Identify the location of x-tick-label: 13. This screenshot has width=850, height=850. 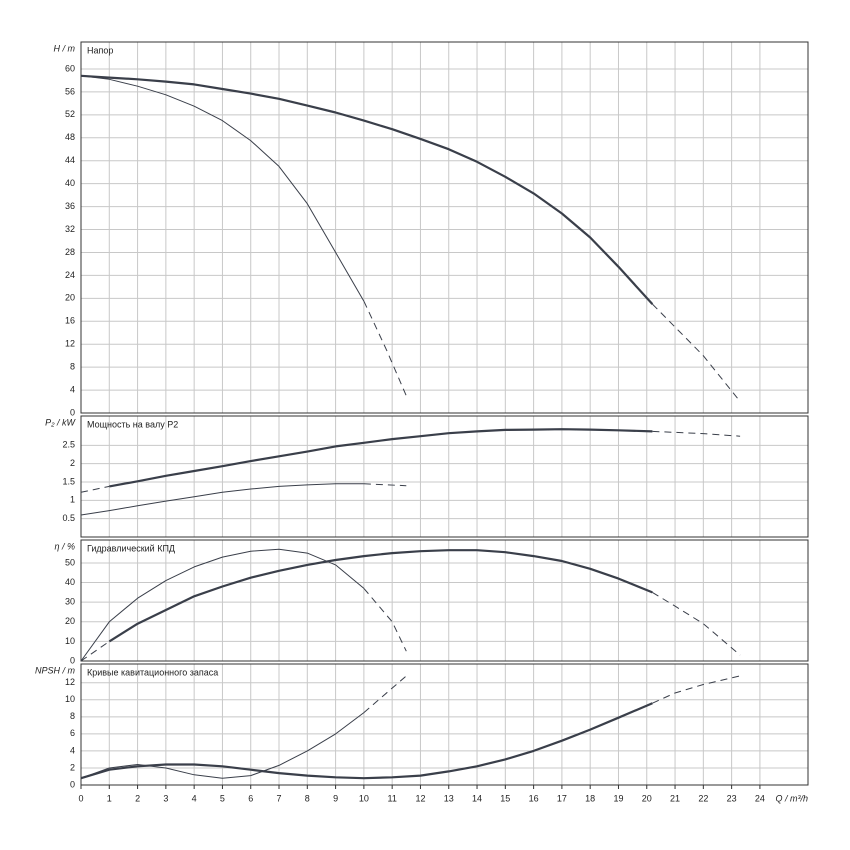
(449, 798).